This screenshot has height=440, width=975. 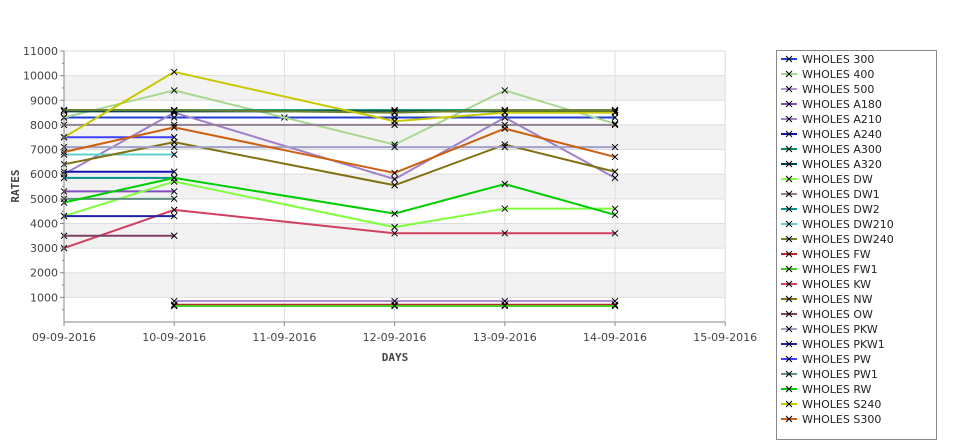 What do you see at coordinates (395, 337) in the screenshot?
I see `x-tick-label: 12-09-2016` at bounding box center [395, 337].